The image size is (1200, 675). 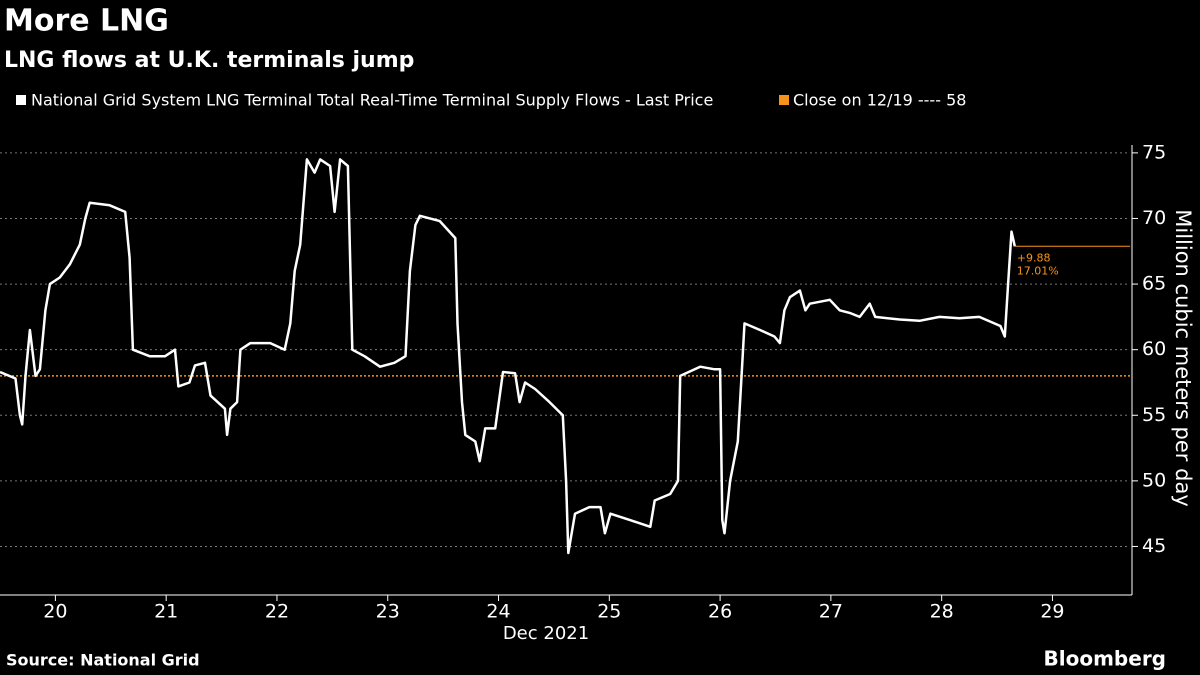 What do you see at coordinates (1105, 659) in the screenshot?
I see `brand: Bloomberg` at bounding box center [1105, 659].